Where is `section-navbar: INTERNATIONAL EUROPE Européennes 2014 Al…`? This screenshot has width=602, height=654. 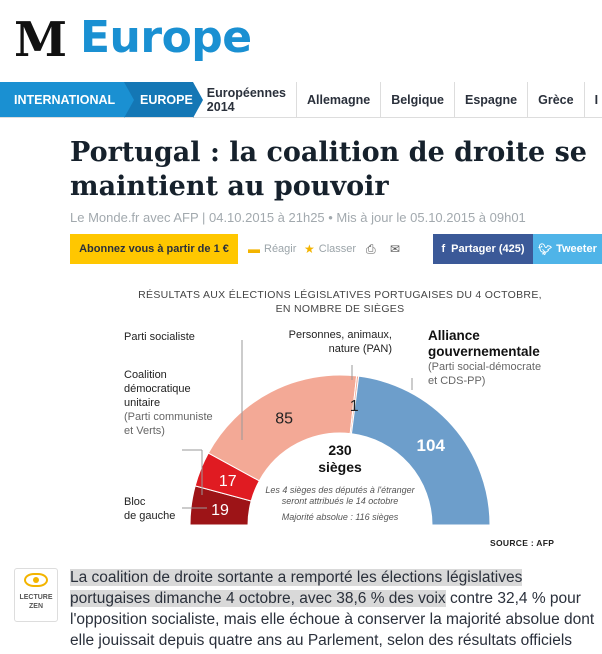
section-navbar: INTERNATIONAL EUROPE Européennes 2014 Al… is located at coordinates (301, 100).